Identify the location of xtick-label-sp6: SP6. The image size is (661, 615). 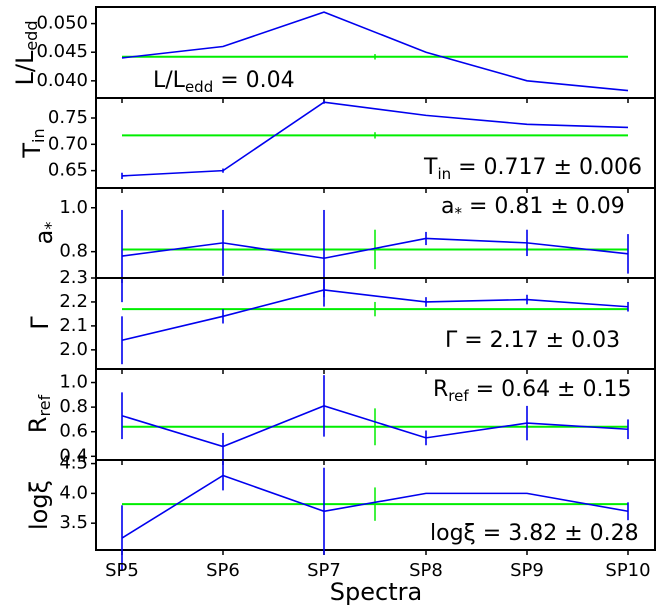
(223, 570).